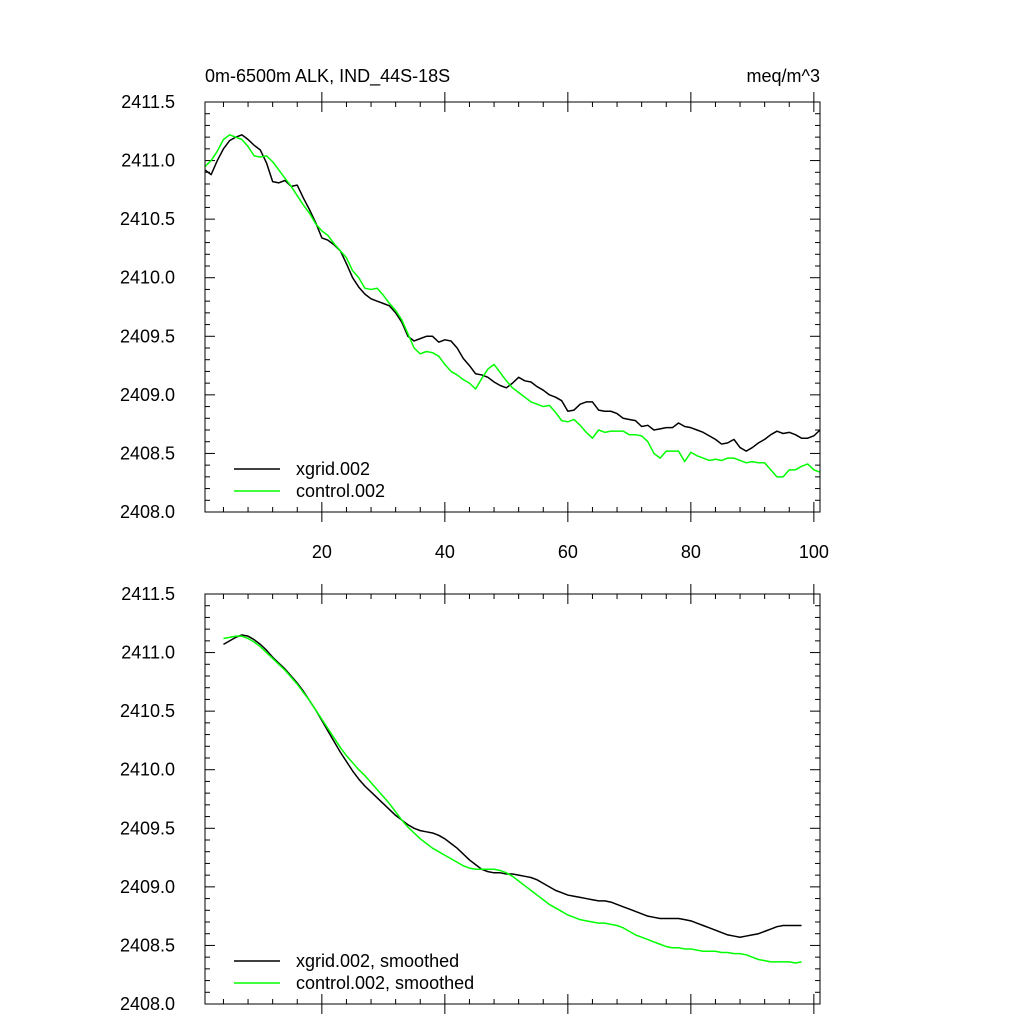 The image size is (1024, 1024). I want to click on legend-label-1: control.002, smoothed, so click(385, 983).